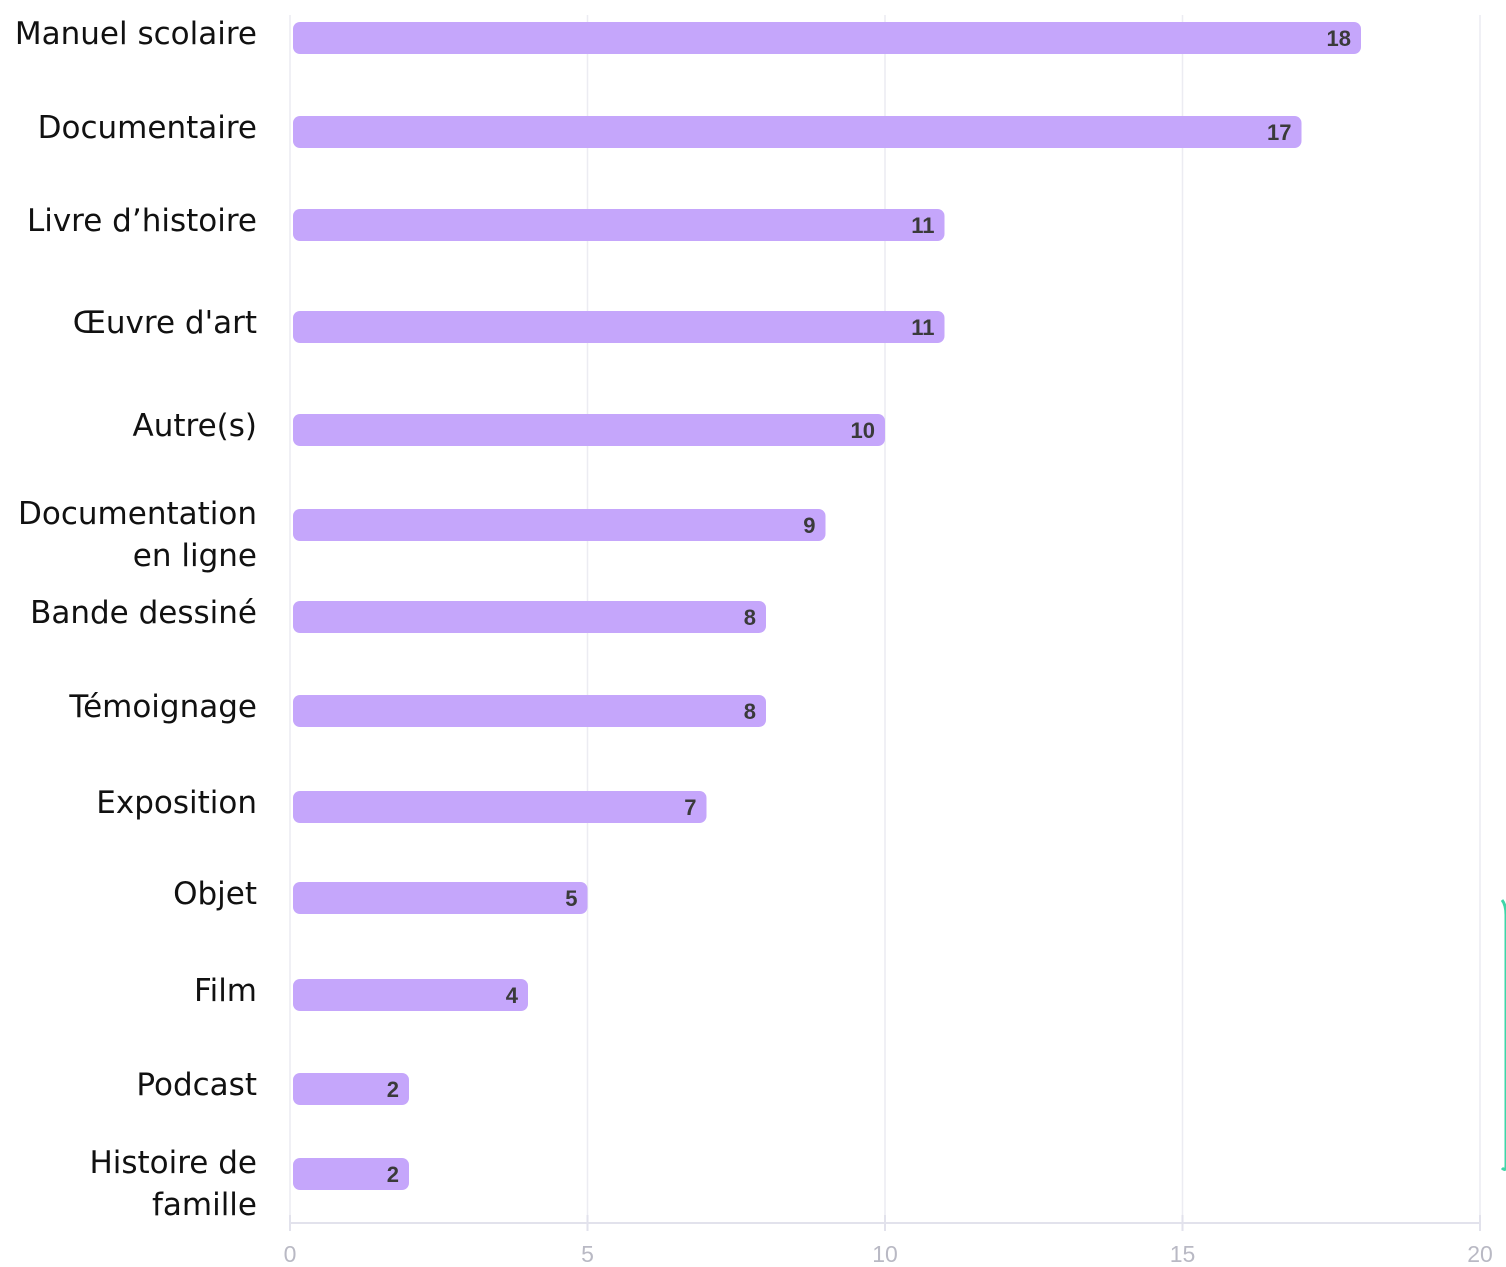 This screenshot has width=1506, height=1267. I want to click on x-tick-label: 0, so click(290, 1254).